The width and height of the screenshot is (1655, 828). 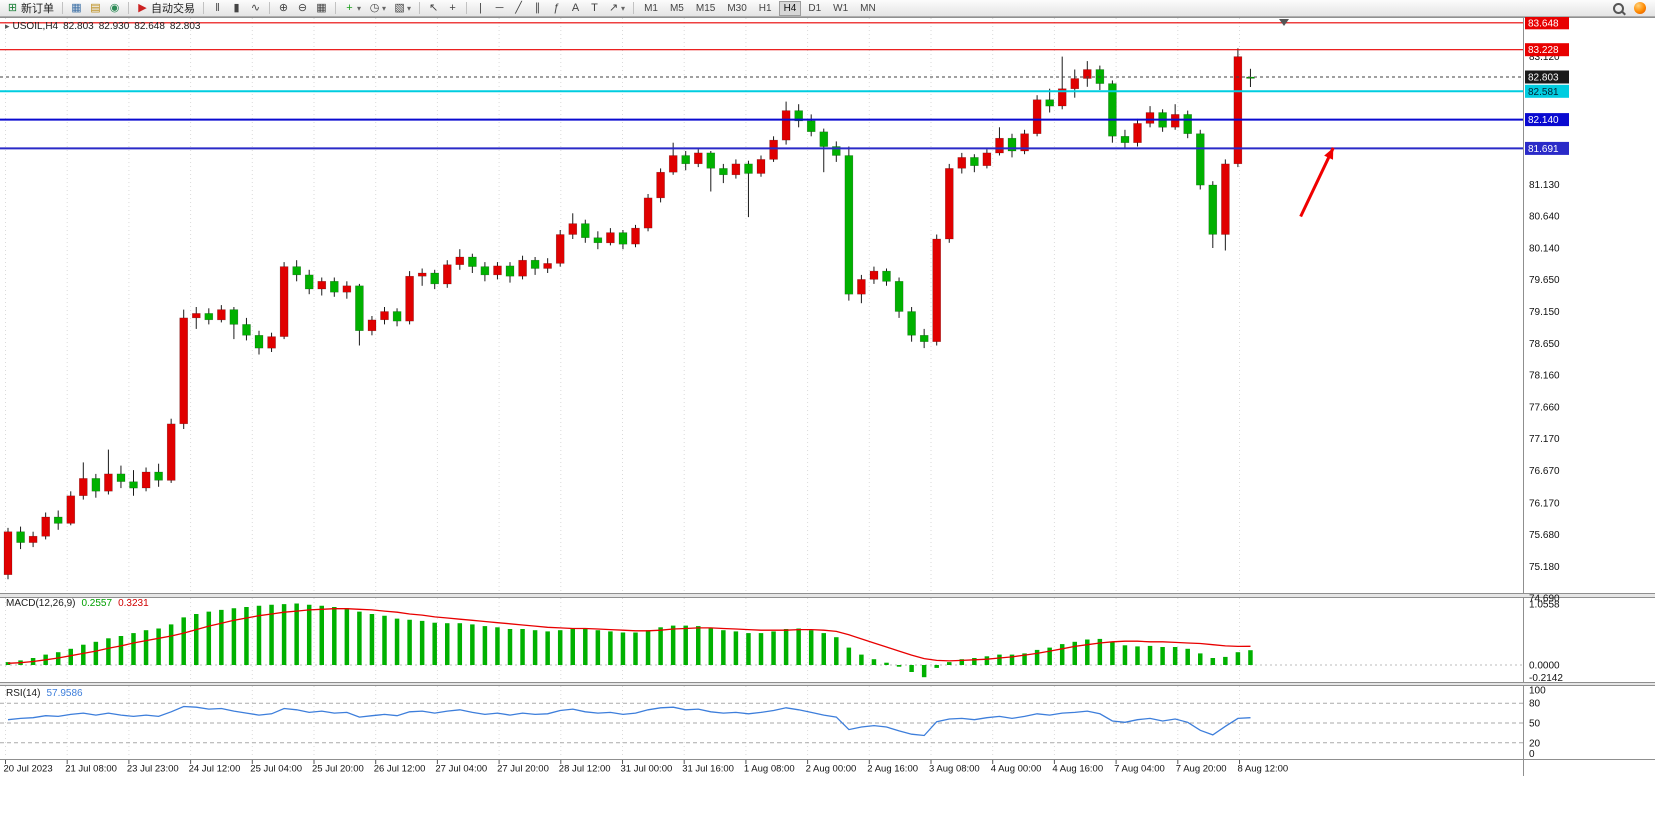 What do you see at coordinates (321, 8) in the screenshot?
I see `tile-windows-button: ▦` at bounding box center [321, 8].